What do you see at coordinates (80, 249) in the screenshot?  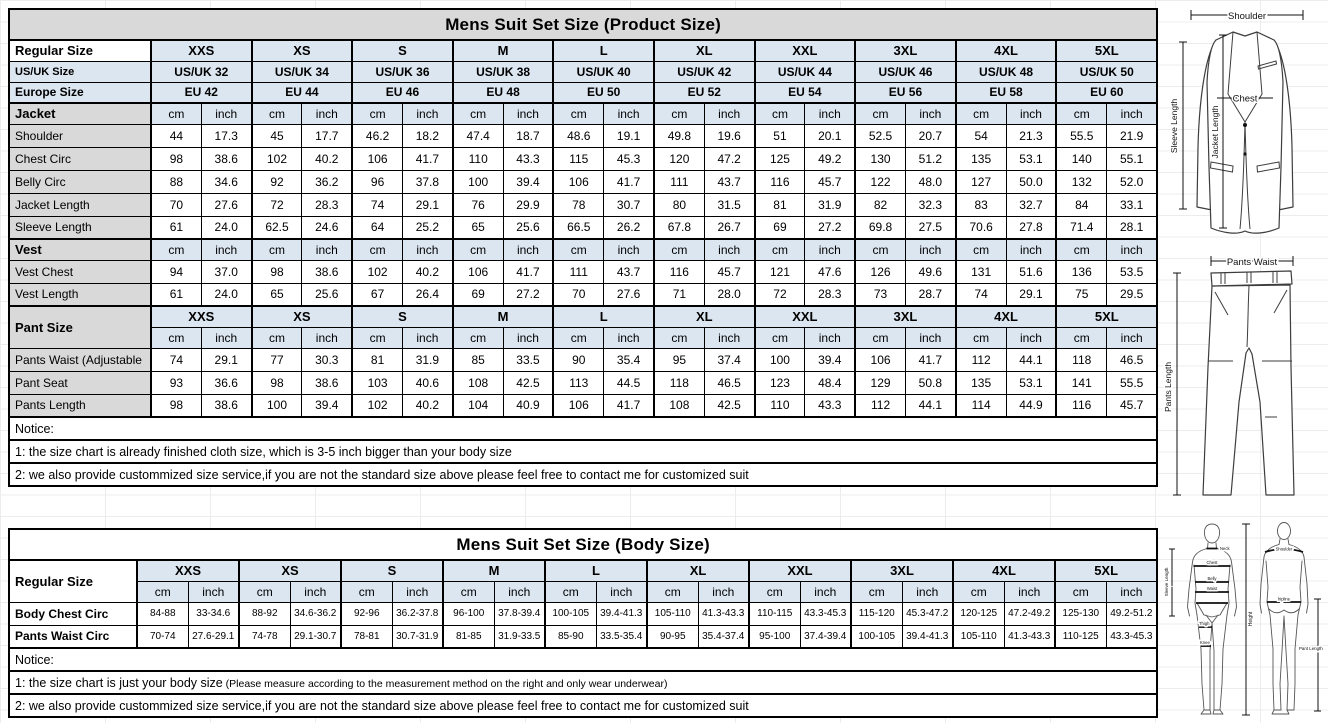 I see `section-label: Vest` at bounding box center [80, 249].